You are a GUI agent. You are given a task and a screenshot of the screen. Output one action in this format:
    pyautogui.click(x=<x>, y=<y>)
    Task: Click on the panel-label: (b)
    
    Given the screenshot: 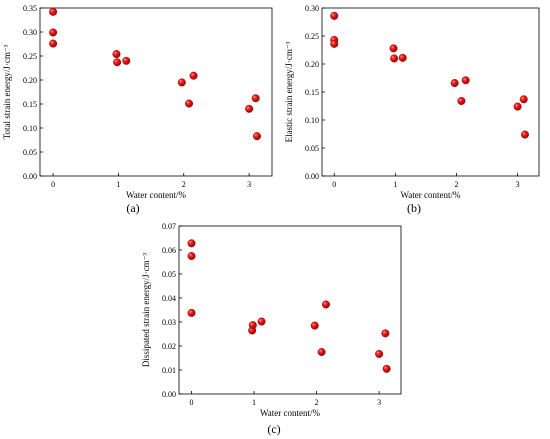 What is the action you would take?
    pyautogui.click(x=414, y=208)
    